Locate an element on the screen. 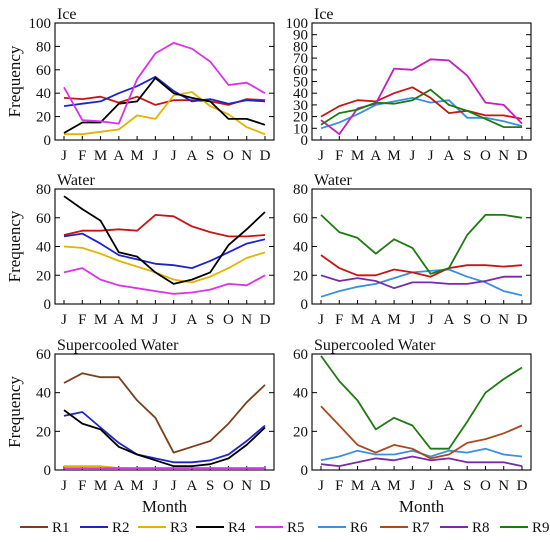 The width and height of the screenshot is (550, 542). panel-title: Supercooled Water is located at coordinates (375, 345).